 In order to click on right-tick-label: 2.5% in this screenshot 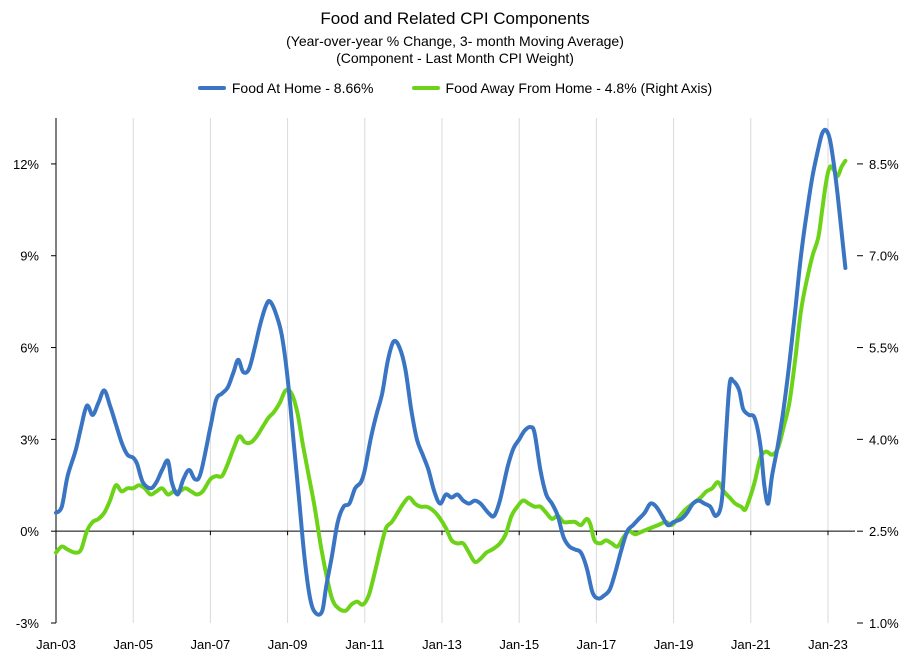, I will do `click(884, 531)`.